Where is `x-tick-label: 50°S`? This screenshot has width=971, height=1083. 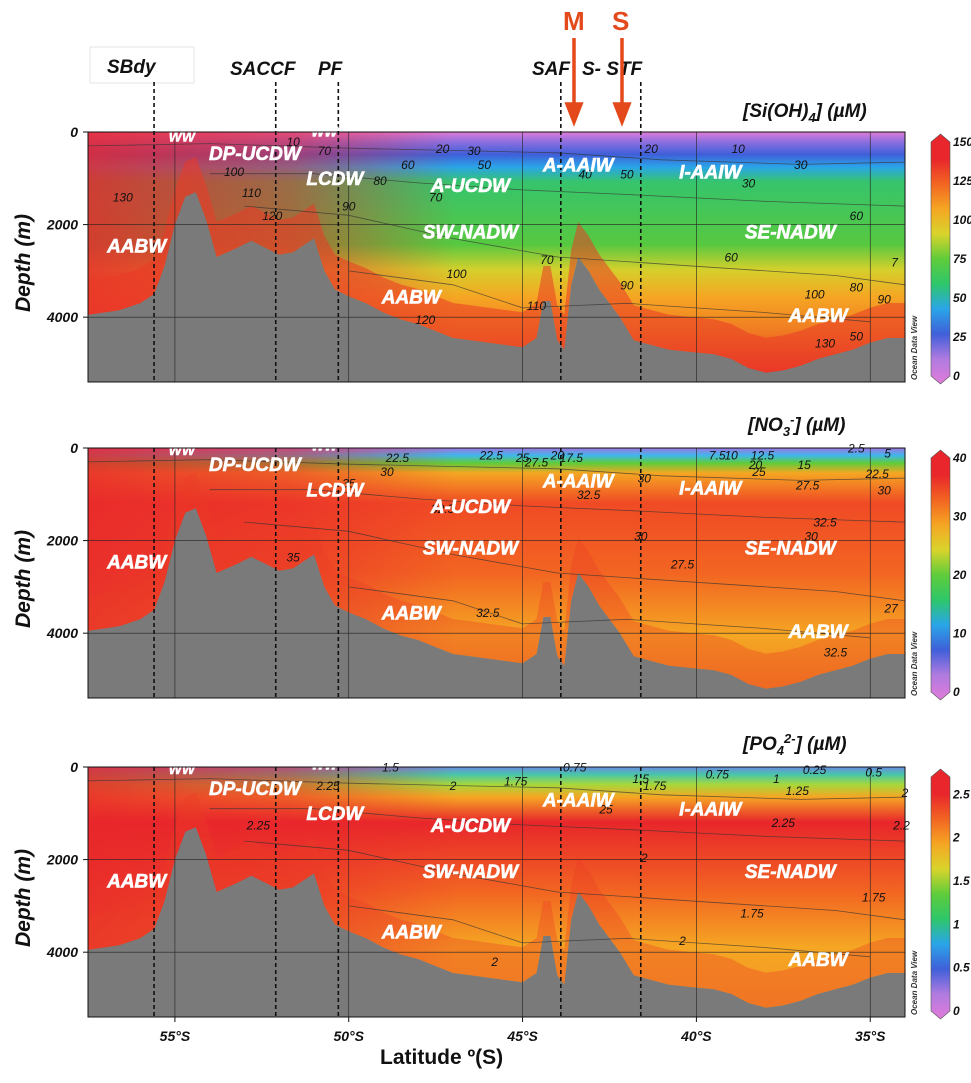
x-tick-label: 50°S is located at coordinates (348, 1036).